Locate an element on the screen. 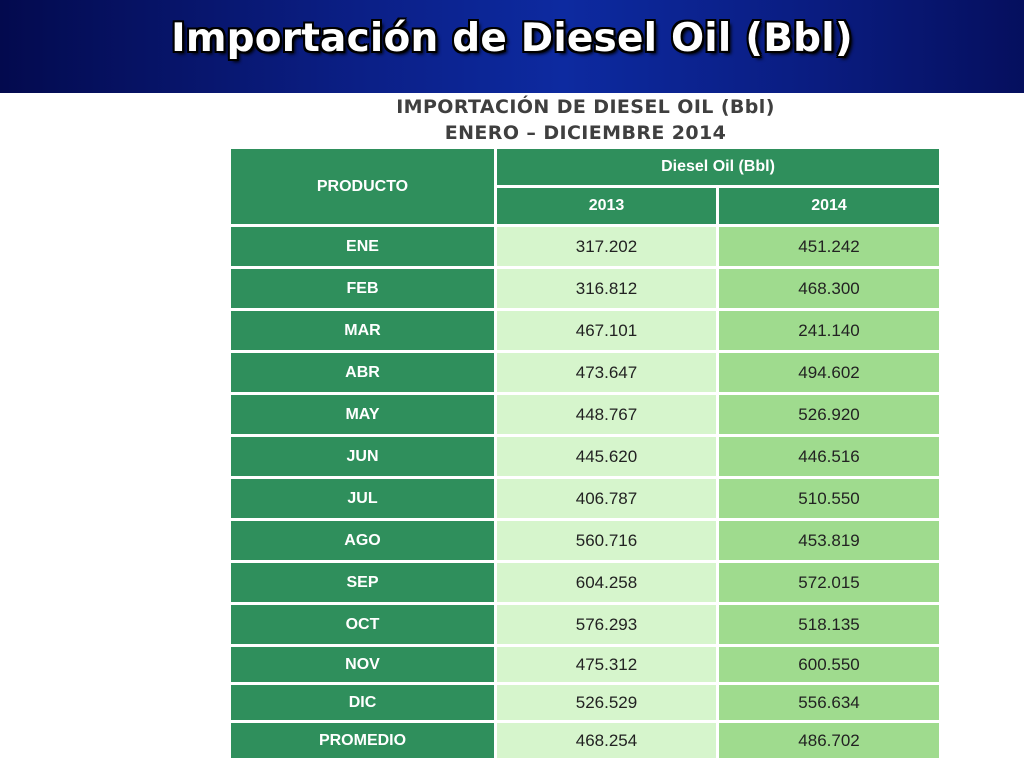 This screenshot has width=1024, height=768. value-2013: 445.620 is located at coordinates (606, 456).